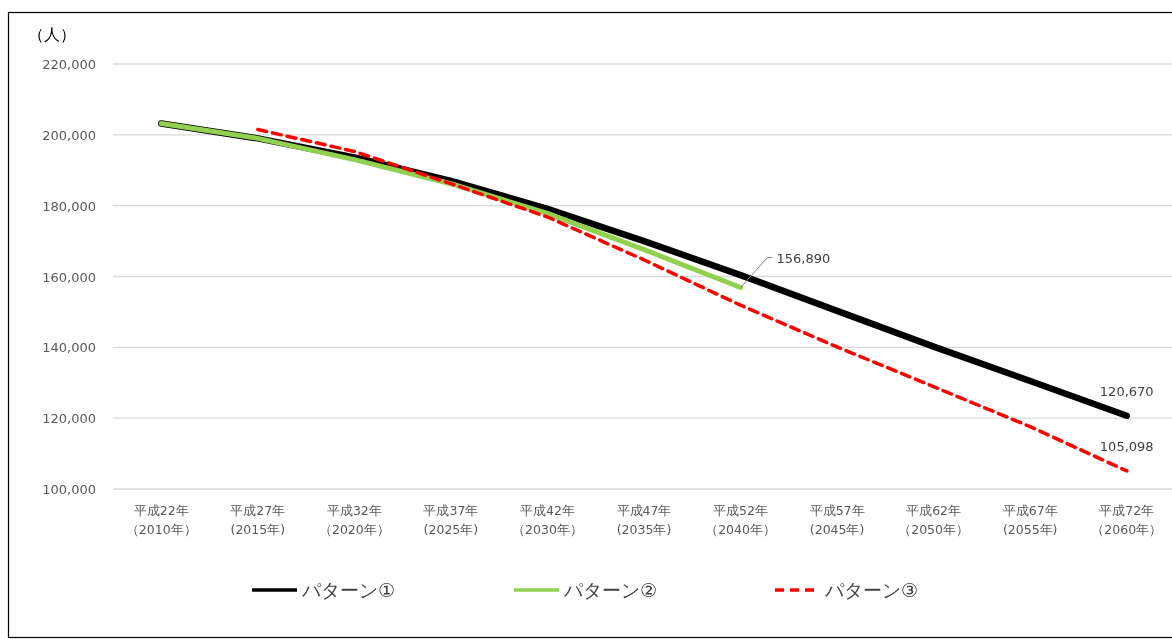 The image size is (1172, 639). I want to click on y-tick-label: 160,000, so click(69, 277).